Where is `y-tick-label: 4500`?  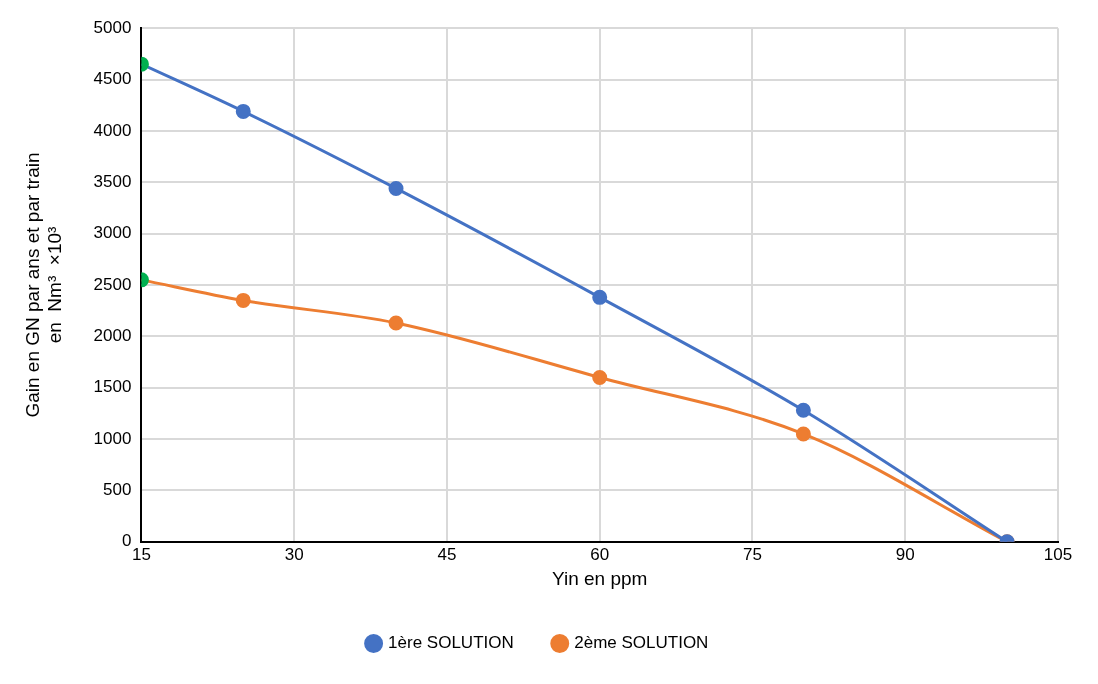
y-tick-label: 4500 is located at coordinates (112, 79).